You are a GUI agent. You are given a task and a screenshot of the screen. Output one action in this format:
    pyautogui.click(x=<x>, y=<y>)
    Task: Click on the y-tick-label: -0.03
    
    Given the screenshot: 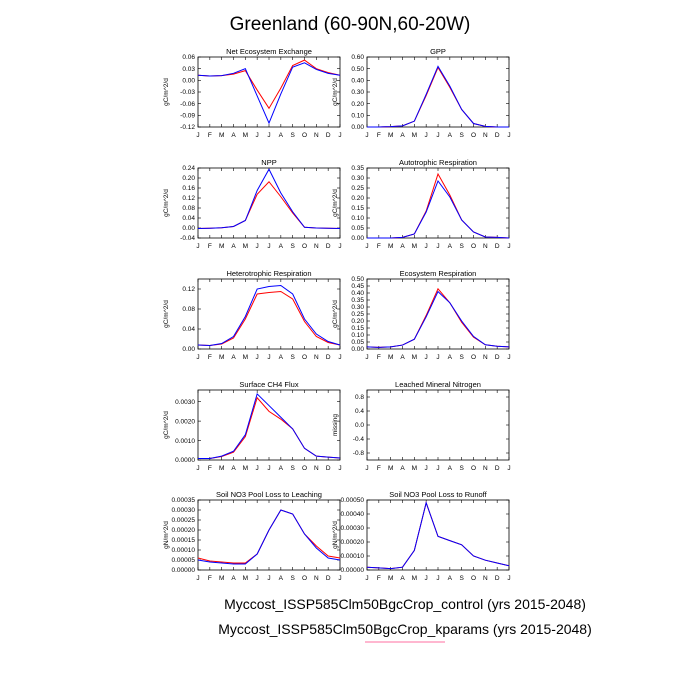 What is the action you would take?
    pyautogui.click(x=187, y=92)
    